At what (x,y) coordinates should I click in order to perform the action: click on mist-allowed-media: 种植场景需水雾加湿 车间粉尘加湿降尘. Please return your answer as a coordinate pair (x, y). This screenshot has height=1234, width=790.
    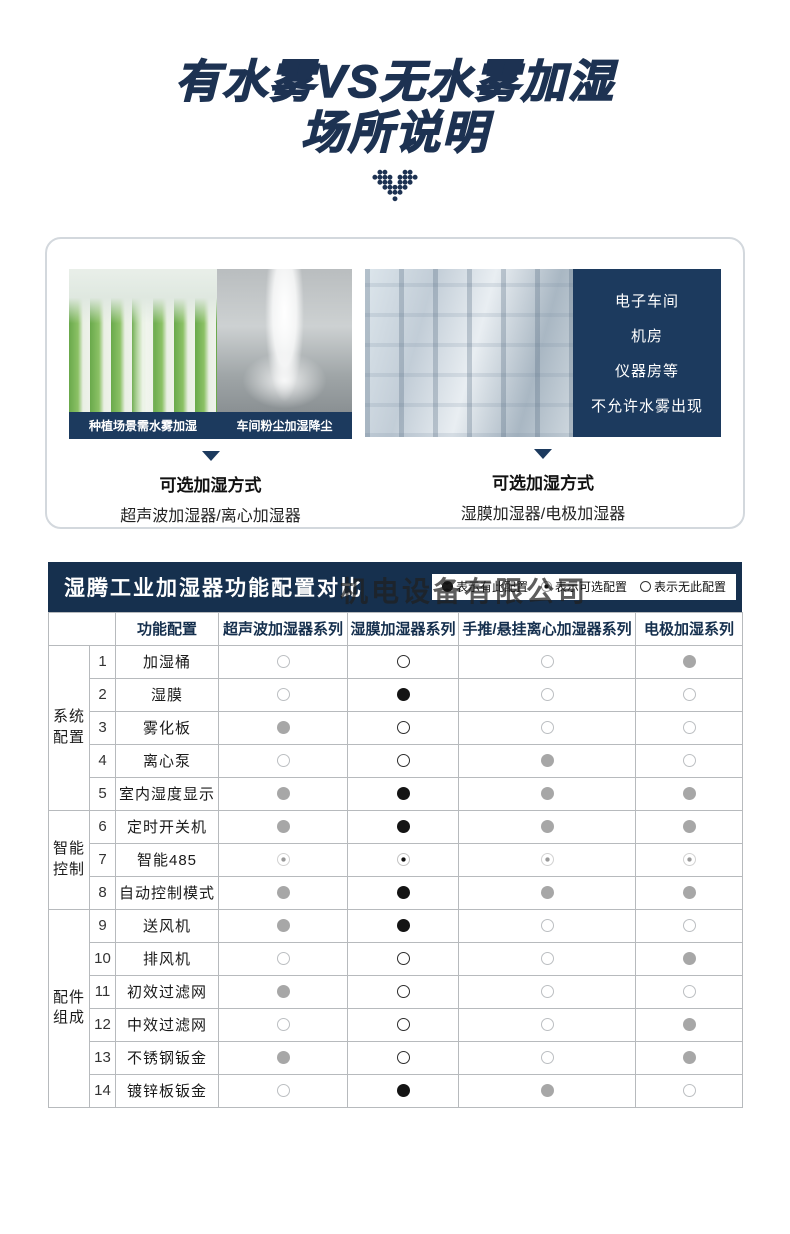
    Looking at the image, I should click on (210, 353).